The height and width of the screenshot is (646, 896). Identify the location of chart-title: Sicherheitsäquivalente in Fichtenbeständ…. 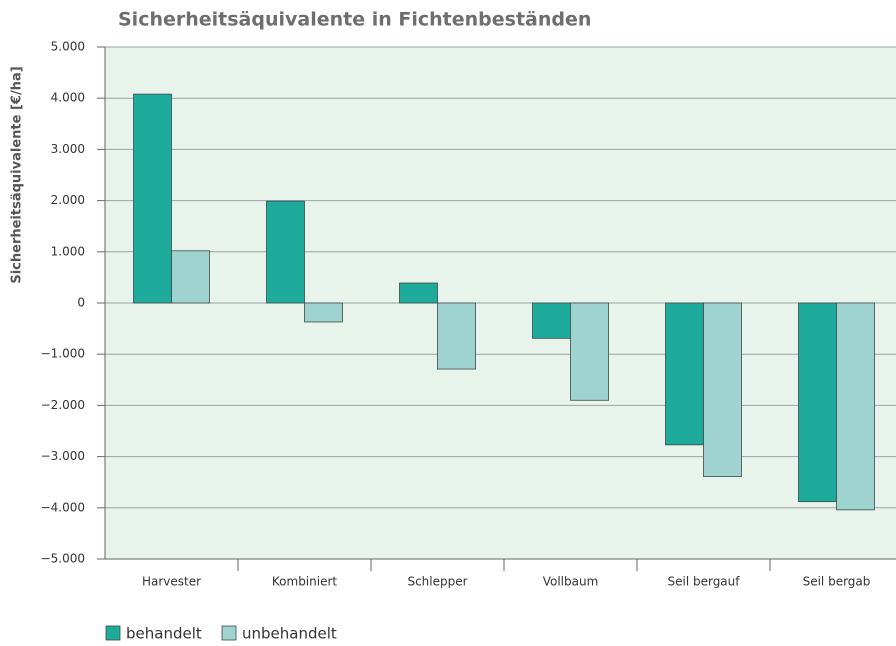
(354, 20).